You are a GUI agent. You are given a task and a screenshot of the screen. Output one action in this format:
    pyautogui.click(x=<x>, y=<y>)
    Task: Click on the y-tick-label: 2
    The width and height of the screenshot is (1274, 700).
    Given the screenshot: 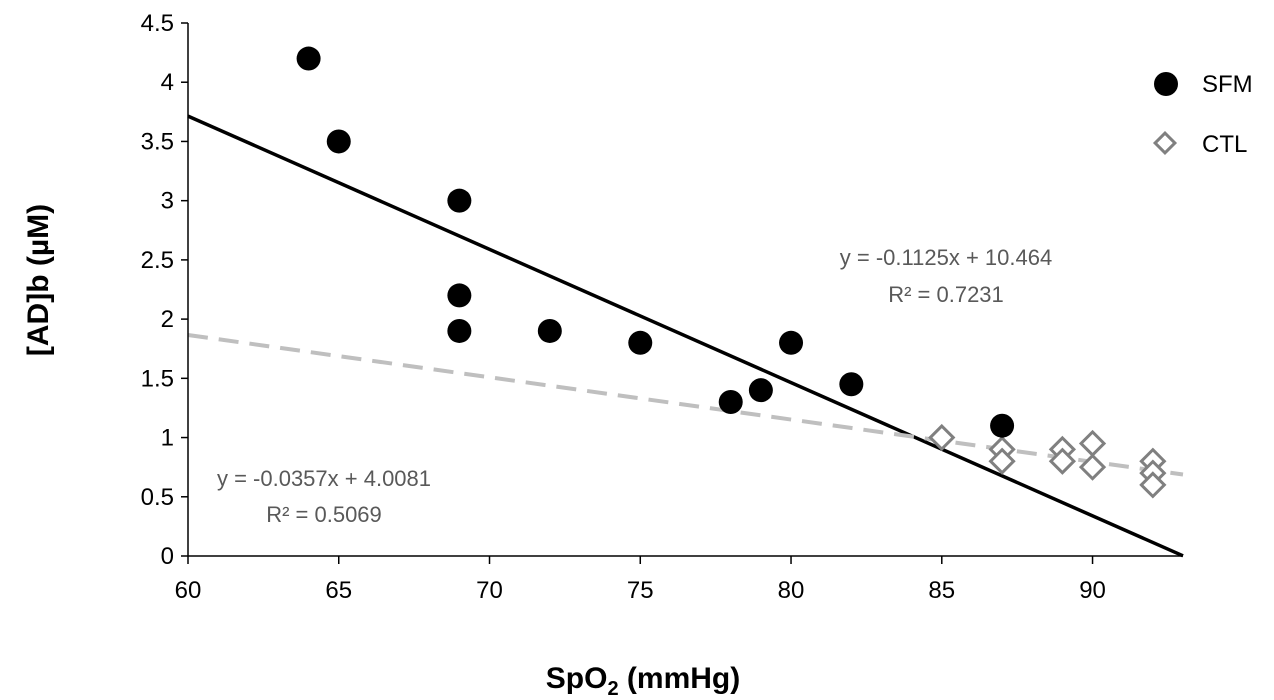 What is the action you would take?
    pyautogui.click(x=167, y=319)
    